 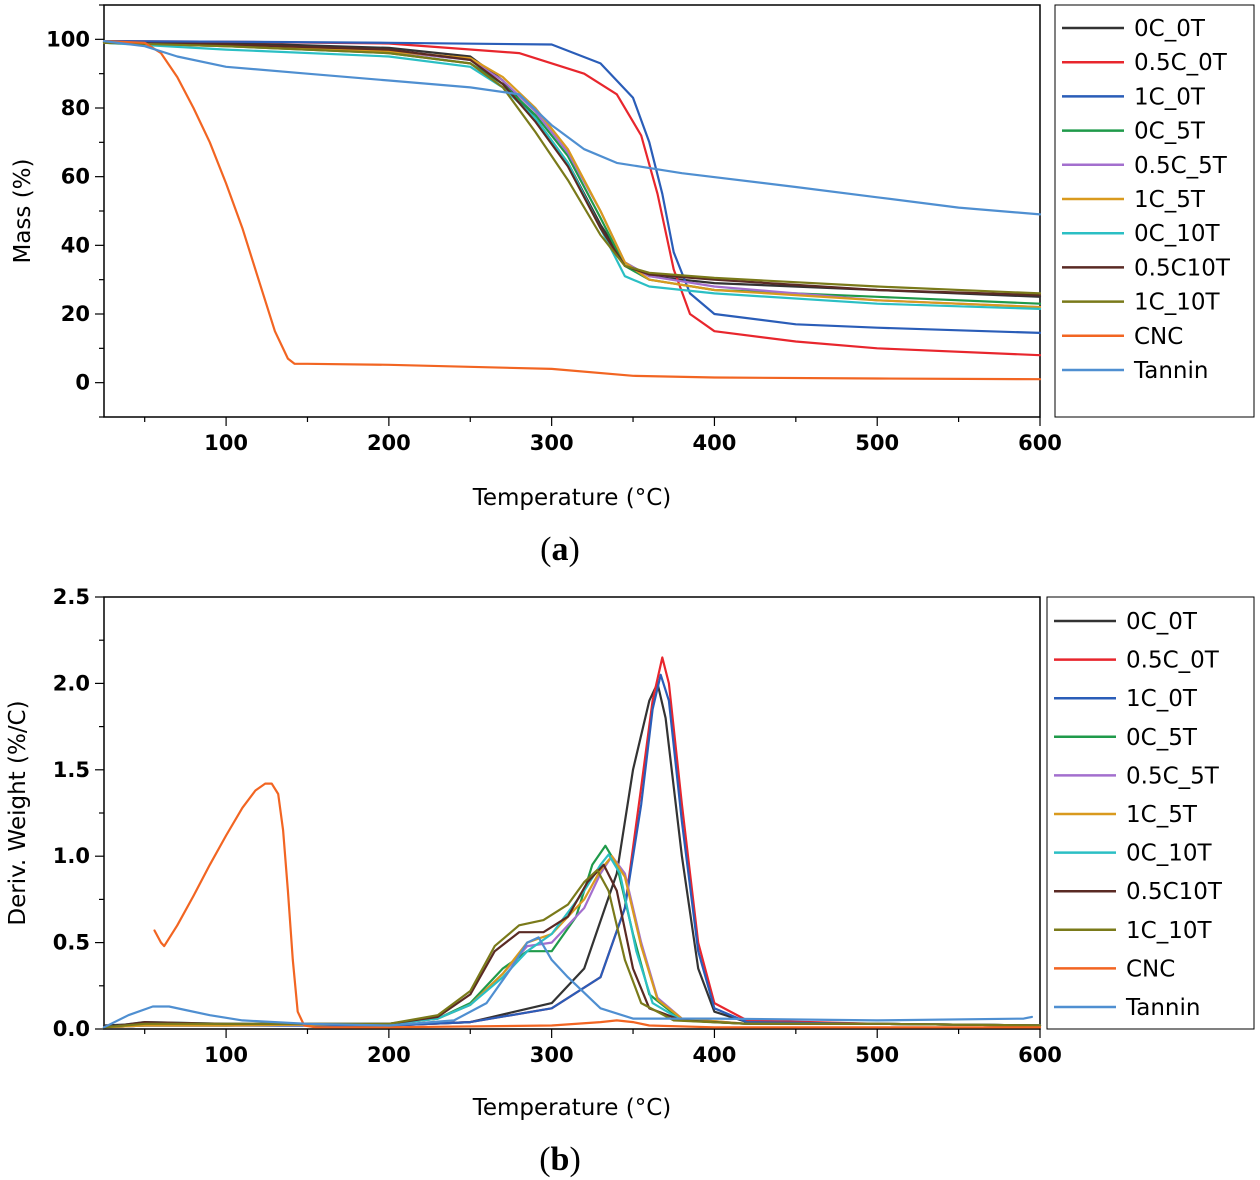 What do you see at coordinates (18, 812) in the screenshot?
I see `panel-b-y-axis-title: Deriv. Weight (%/C)` at bounding box center [18, 812].